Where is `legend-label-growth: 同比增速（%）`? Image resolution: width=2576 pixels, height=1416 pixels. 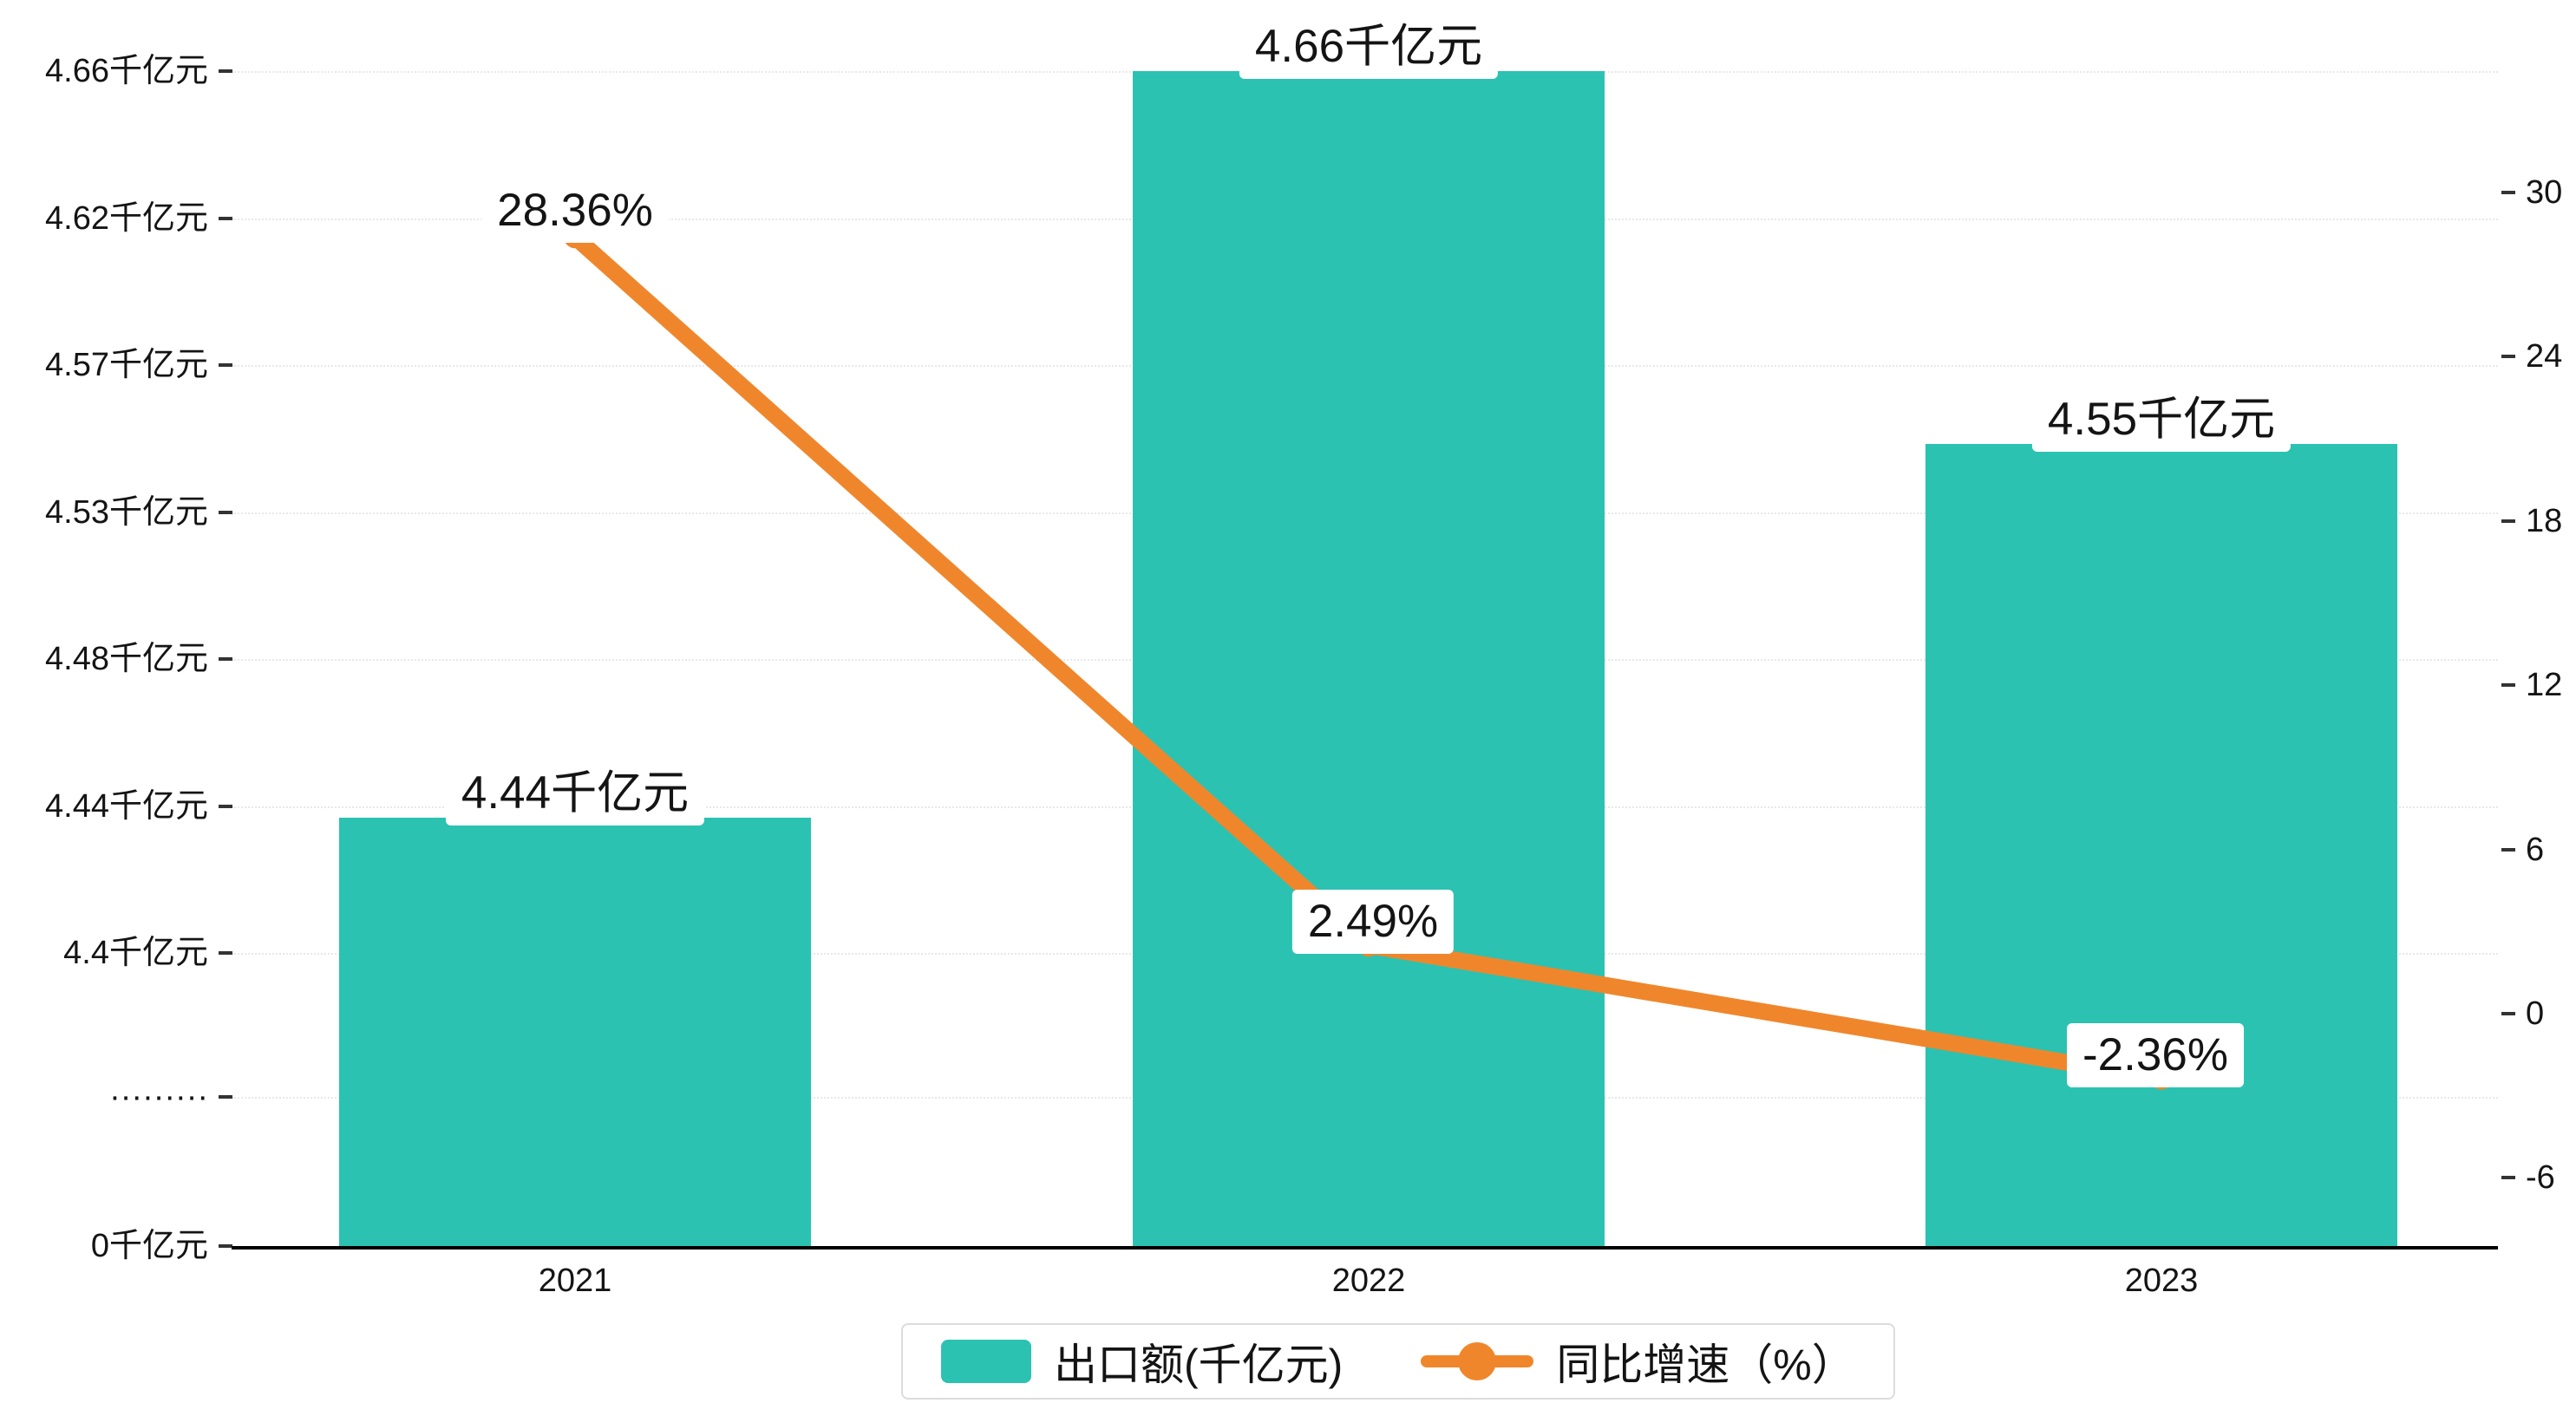
legend-label-growth: 同比增速（%） is located at coordinates (1705, 1365).